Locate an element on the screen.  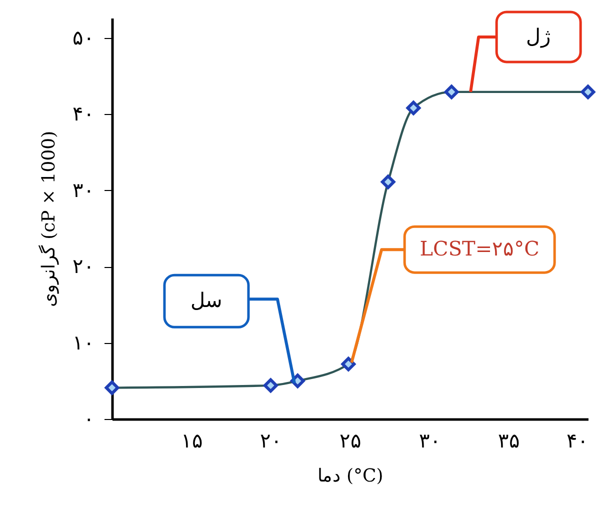
y-axis-title: گرانروی (cP × 1000) is located at coordinates (49, 219).